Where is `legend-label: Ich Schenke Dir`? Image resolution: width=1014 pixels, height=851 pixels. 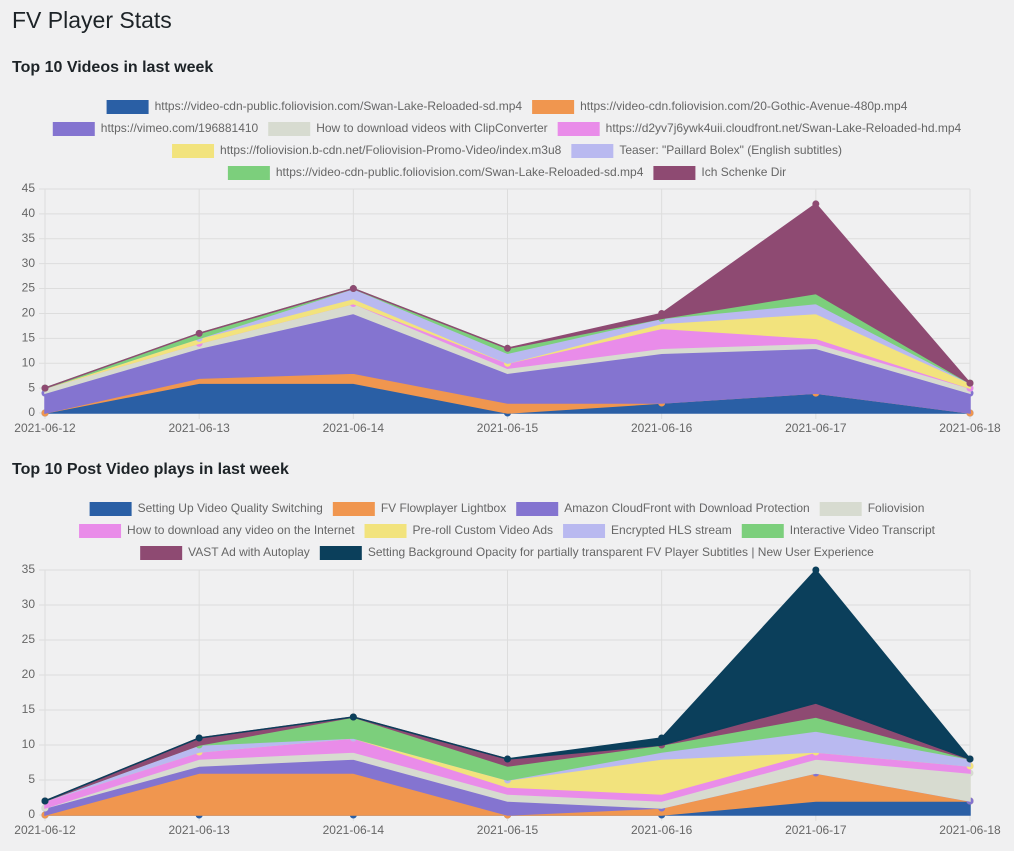
legend-label: Ich Schenke Dir is located at coordinates (743, 172).